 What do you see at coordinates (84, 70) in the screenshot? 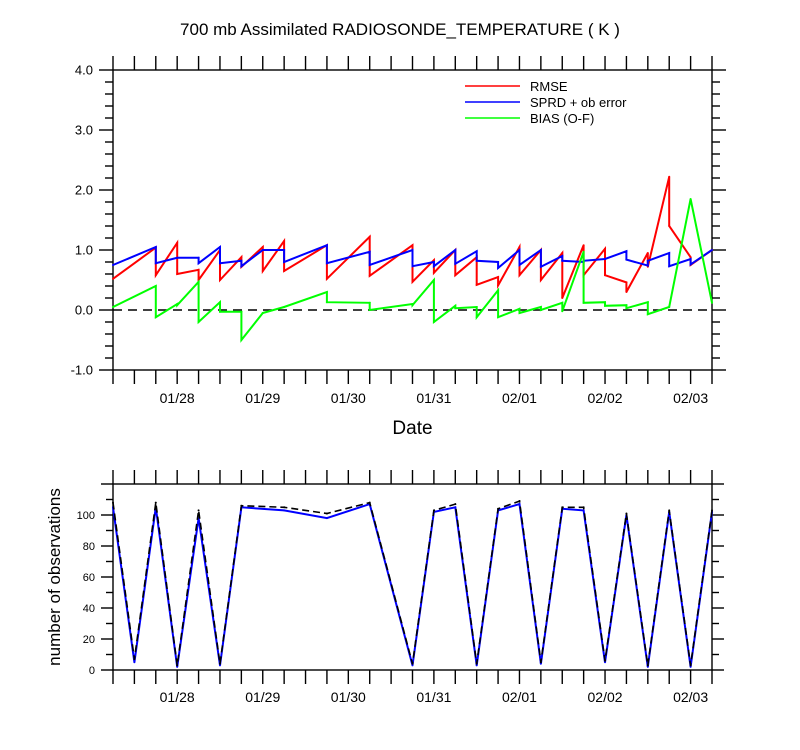
I see `y-tick-label: 4.0` at bounding box center [84, 70].